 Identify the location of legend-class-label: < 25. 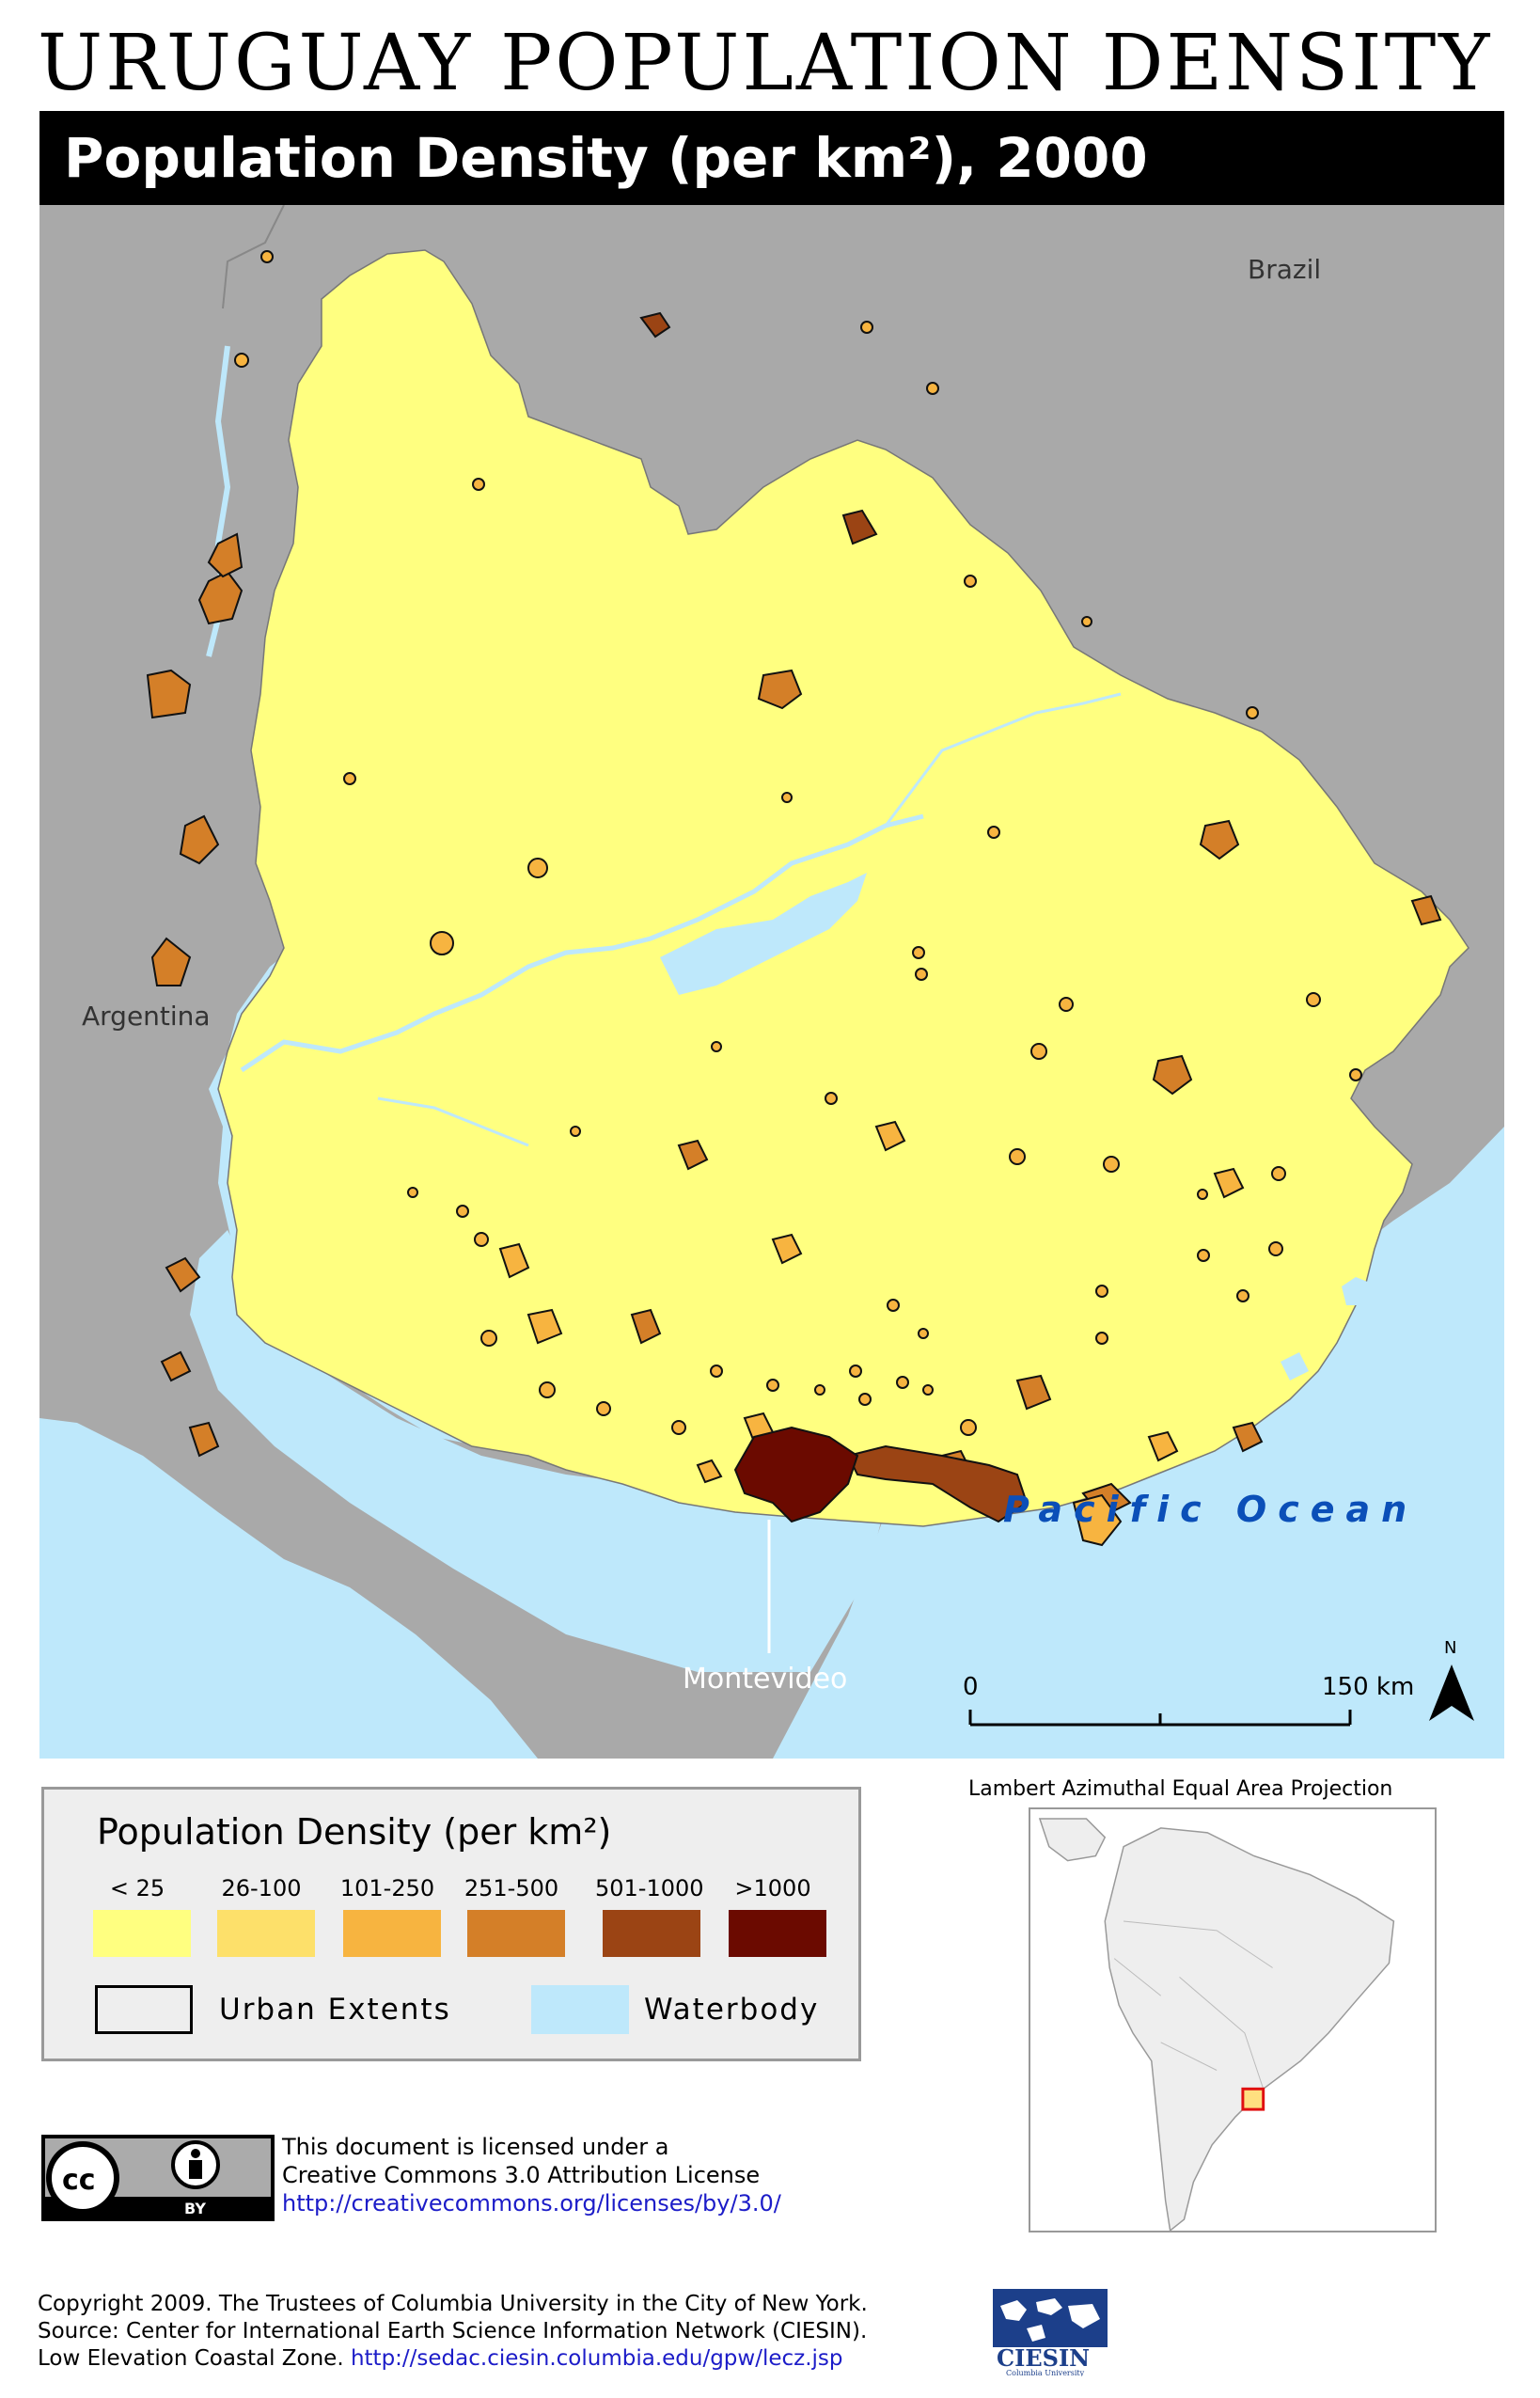
(137, 1888).